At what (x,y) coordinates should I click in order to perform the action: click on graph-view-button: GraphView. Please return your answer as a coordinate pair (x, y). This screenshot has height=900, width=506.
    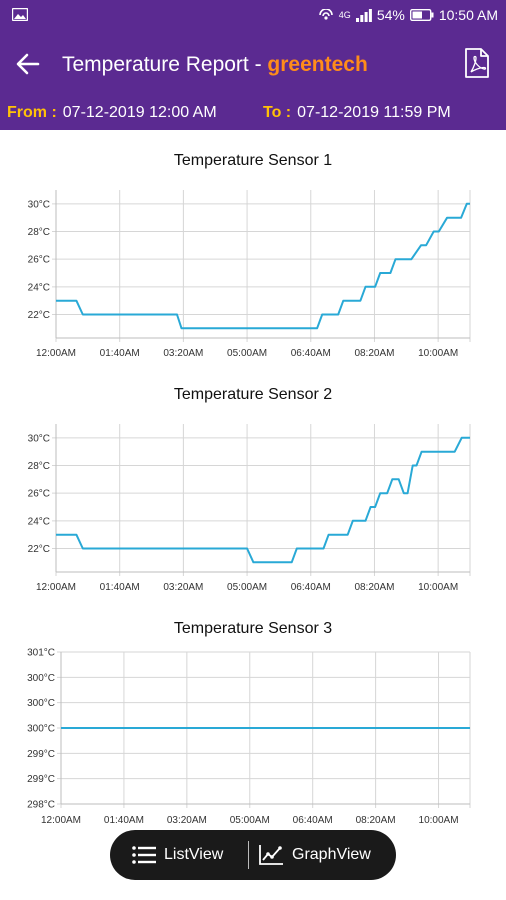
    Looking at the image, I should click on (314, 855).